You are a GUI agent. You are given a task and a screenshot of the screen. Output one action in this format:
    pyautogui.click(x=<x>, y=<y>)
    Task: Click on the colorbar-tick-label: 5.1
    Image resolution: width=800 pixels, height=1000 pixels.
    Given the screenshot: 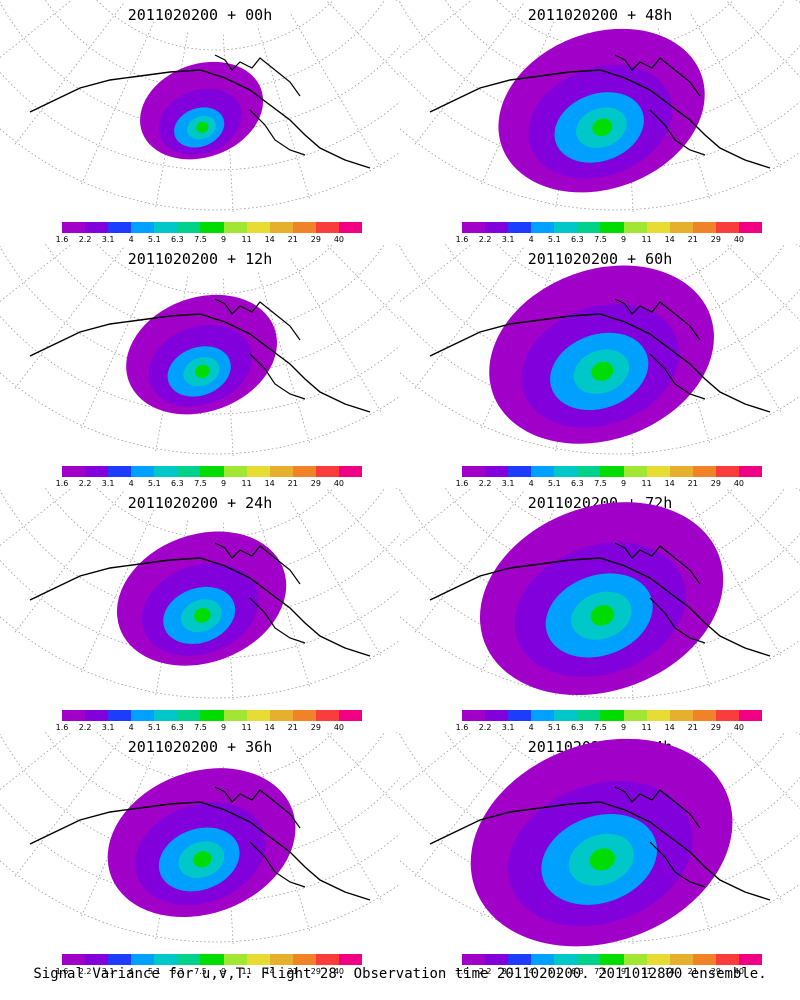 What is the action you would take?
    pyautogui.click(x=154, y=483)
    